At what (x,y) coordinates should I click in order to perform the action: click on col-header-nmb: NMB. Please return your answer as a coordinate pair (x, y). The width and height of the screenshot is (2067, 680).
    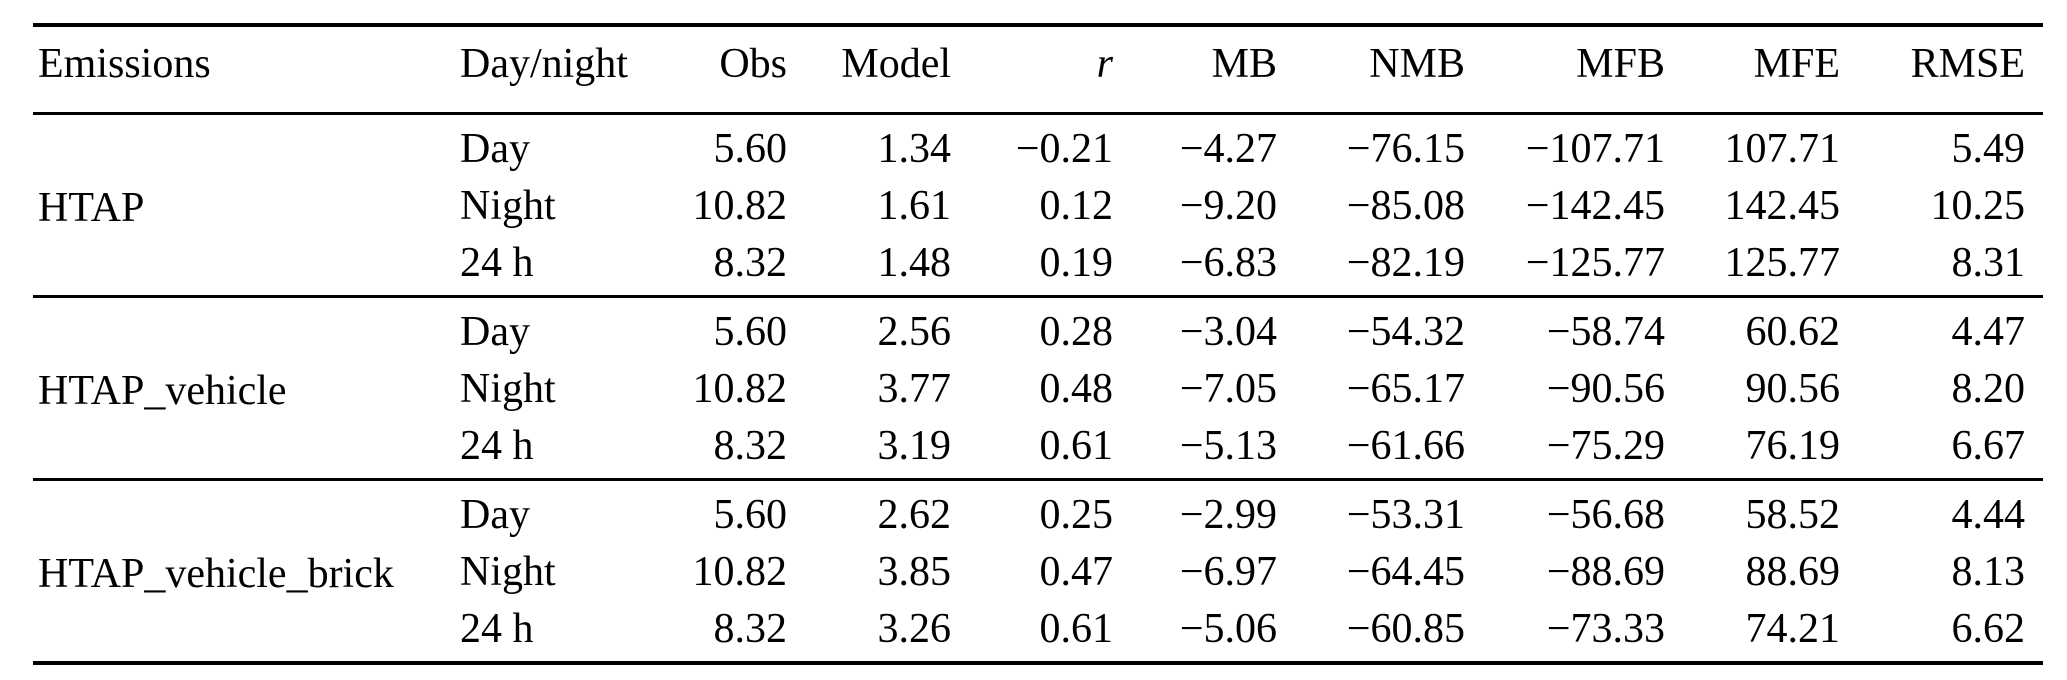
    Looking at the image, I should click on (1417, 64).